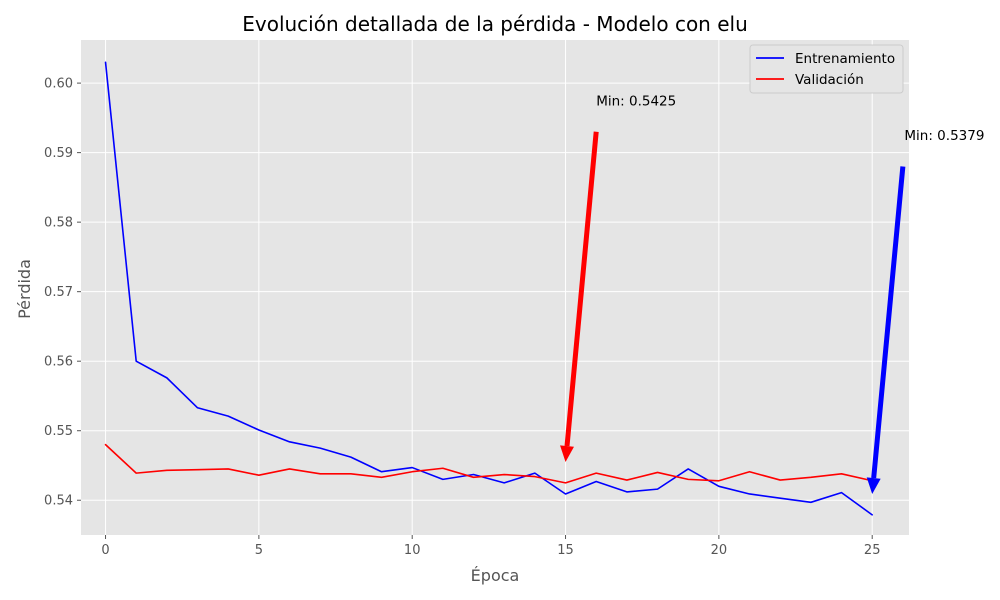 This screenshot has width=1000, height=600. What do you see at coordinates (24, 289) in the screenshot?
I see `y-axis-label: Pérdida` at bounding box center [24, 289].